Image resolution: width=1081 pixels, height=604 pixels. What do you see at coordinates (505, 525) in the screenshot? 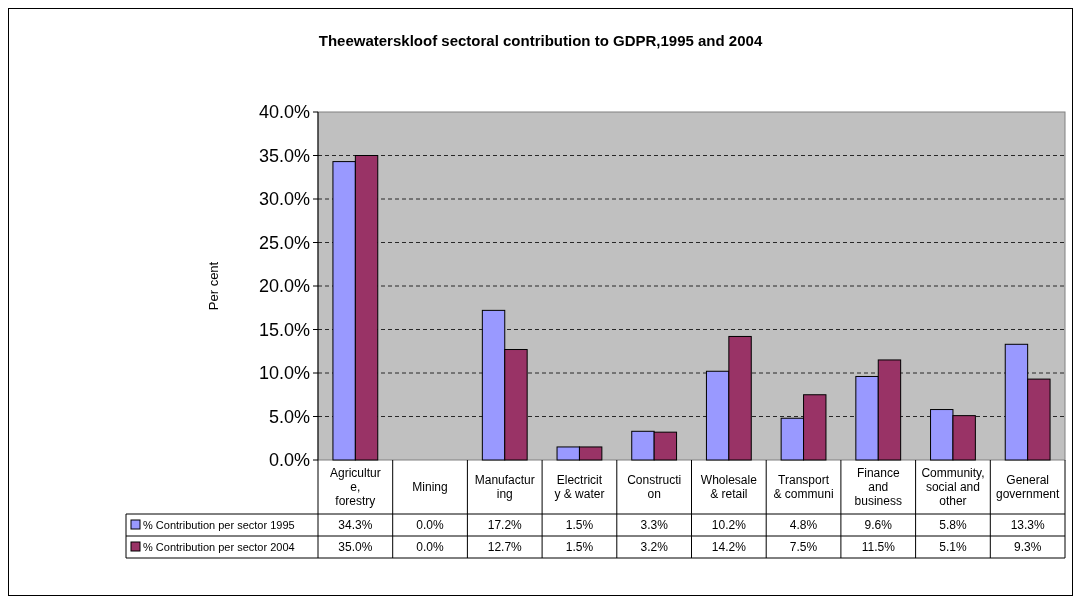
I see `data-label: 17.2%` at bounding box center [505, 525].